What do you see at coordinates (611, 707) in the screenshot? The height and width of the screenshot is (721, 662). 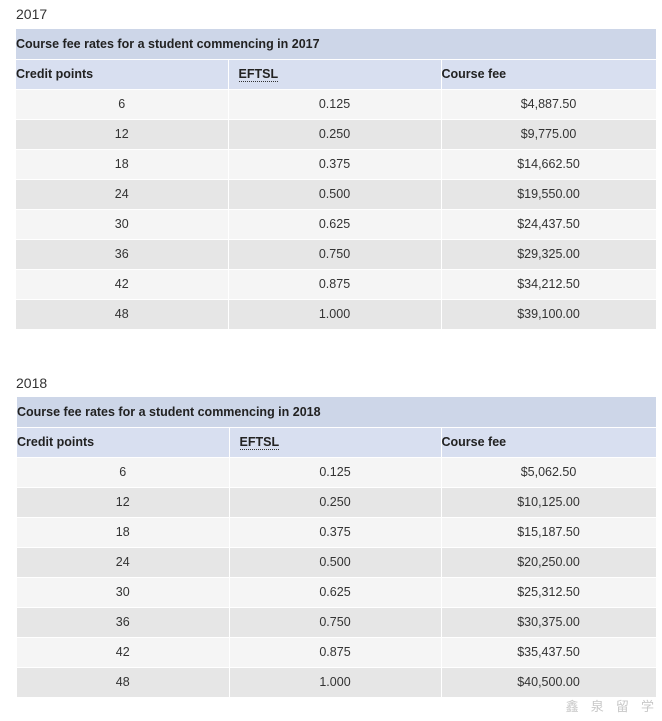 I see `watermark-text: 鑫 泉 留 学` at bounding box center [611, 707].